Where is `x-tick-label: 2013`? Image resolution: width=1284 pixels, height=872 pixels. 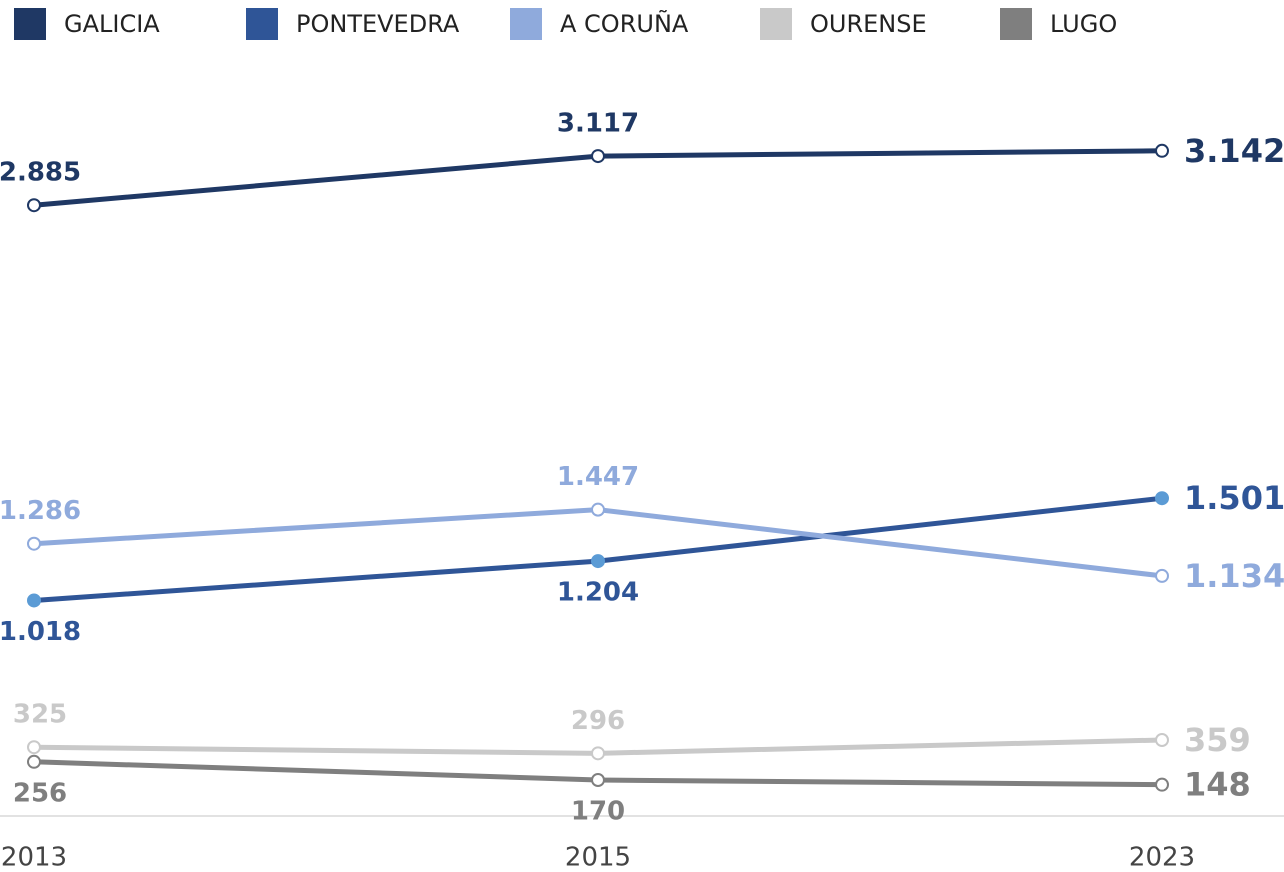
x-tick-label: 2013 is located at coordinates (34, 857).